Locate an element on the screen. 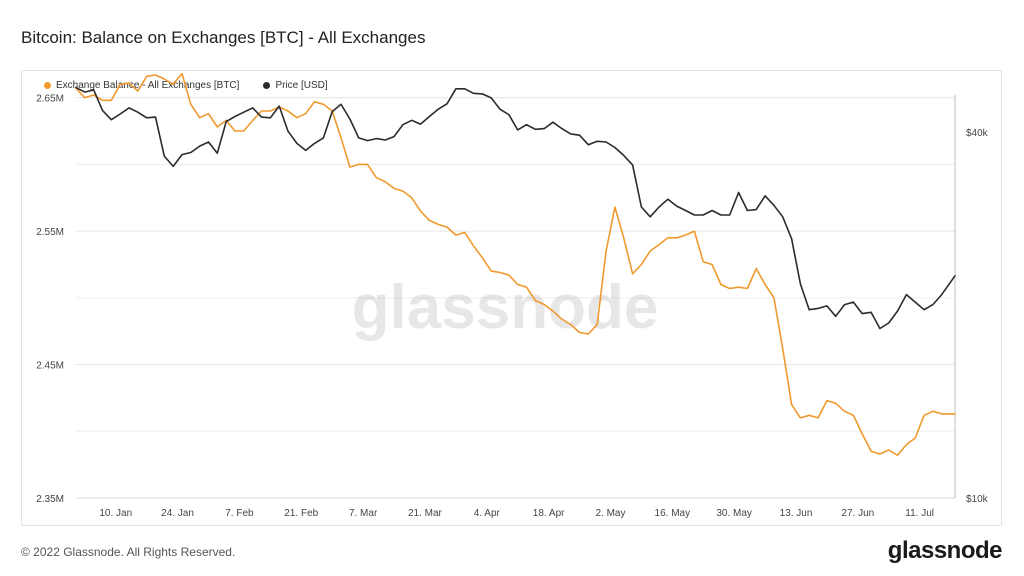 This screenshot has height=576, width=1024. x-tick-label: 24. Jan is located at coordinates (177, 513).